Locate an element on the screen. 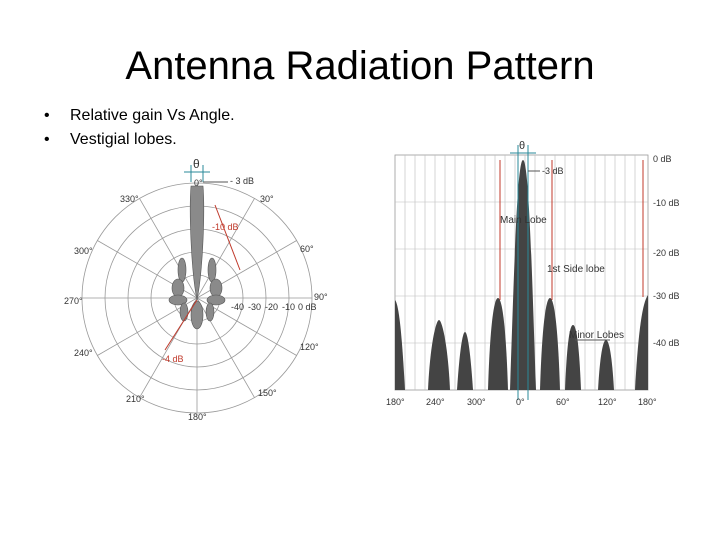 This screenshot has height=540, width=720. rect-annotation-minus3: -3 dB is located at coordinates (553, 171).